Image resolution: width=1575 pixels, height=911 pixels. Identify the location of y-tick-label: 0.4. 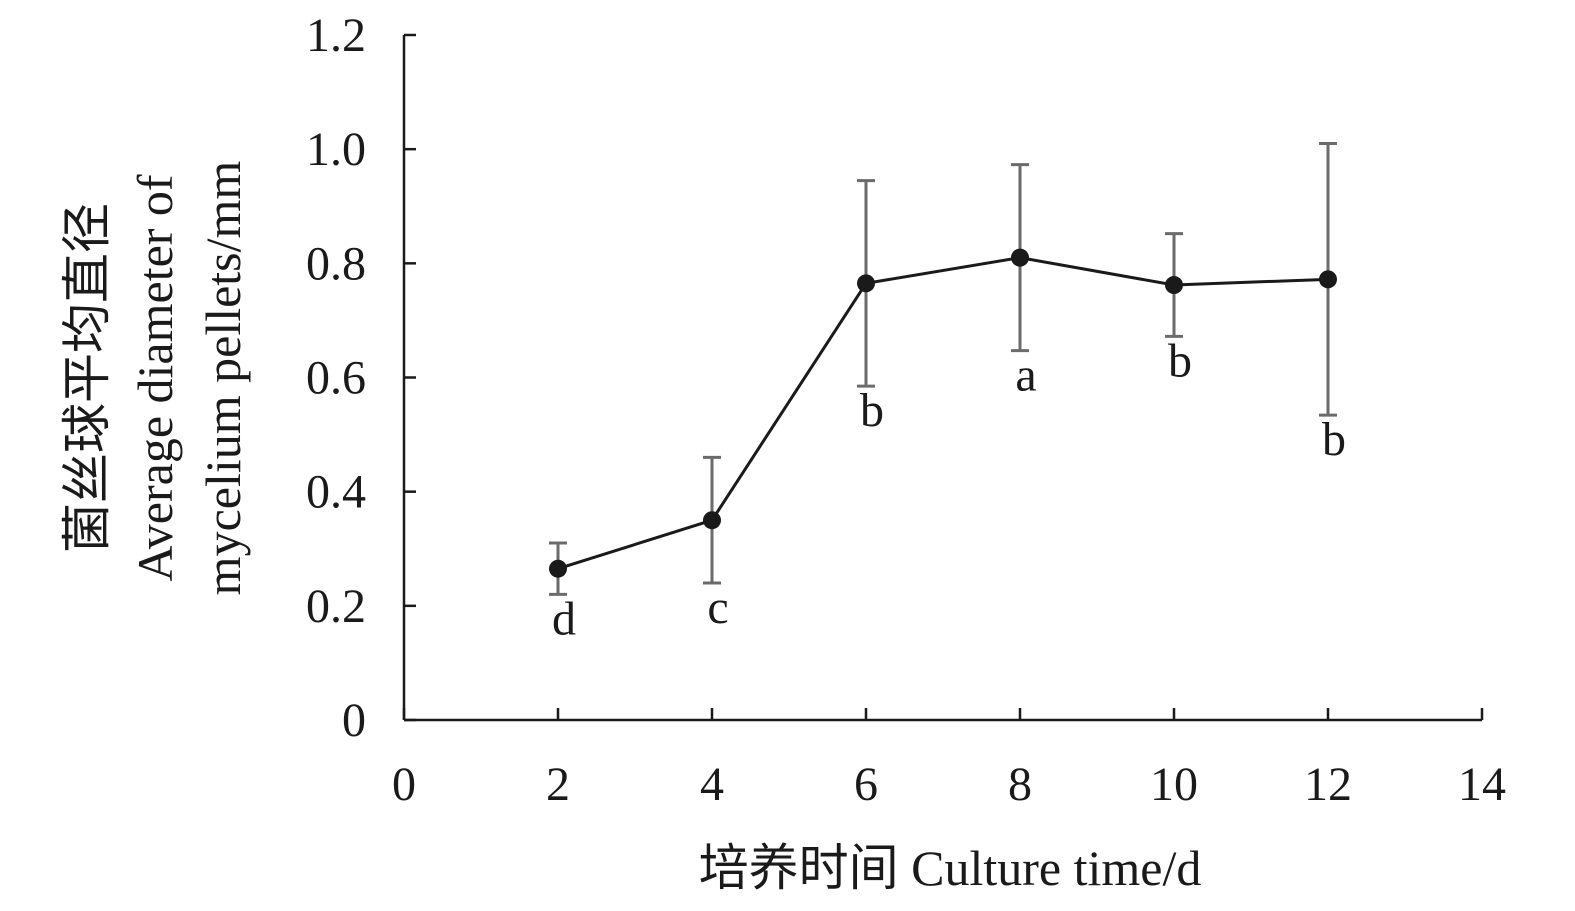
(336, 492).